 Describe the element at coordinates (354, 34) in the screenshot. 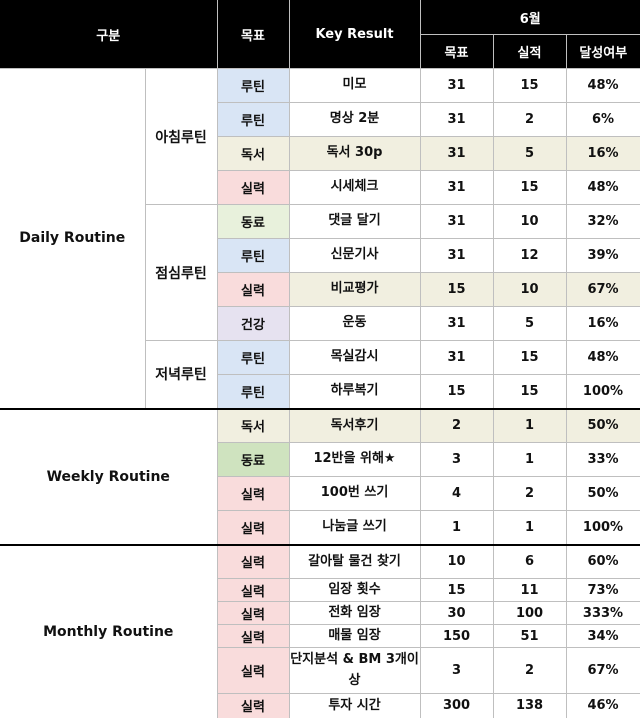

I see `header-key-result: Key Result` at that location.